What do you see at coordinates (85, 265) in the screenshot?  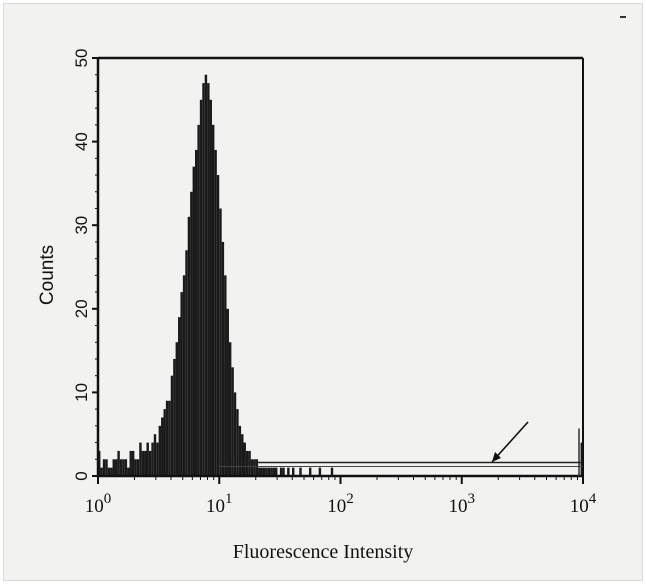 I see `y-axis-ticks: 0 10 20 30 40 50` at bounding box center [85, 265].